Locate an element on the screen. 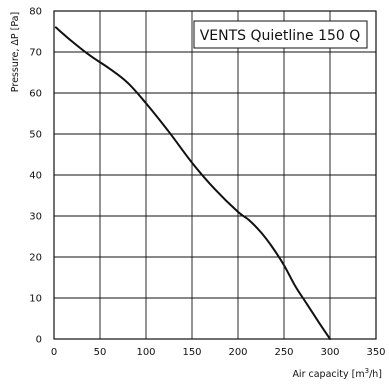 Image resolution: width=389 pixels, height=385 pixels. y-tick-label-0: 0 is located at coordinates (39, 340).